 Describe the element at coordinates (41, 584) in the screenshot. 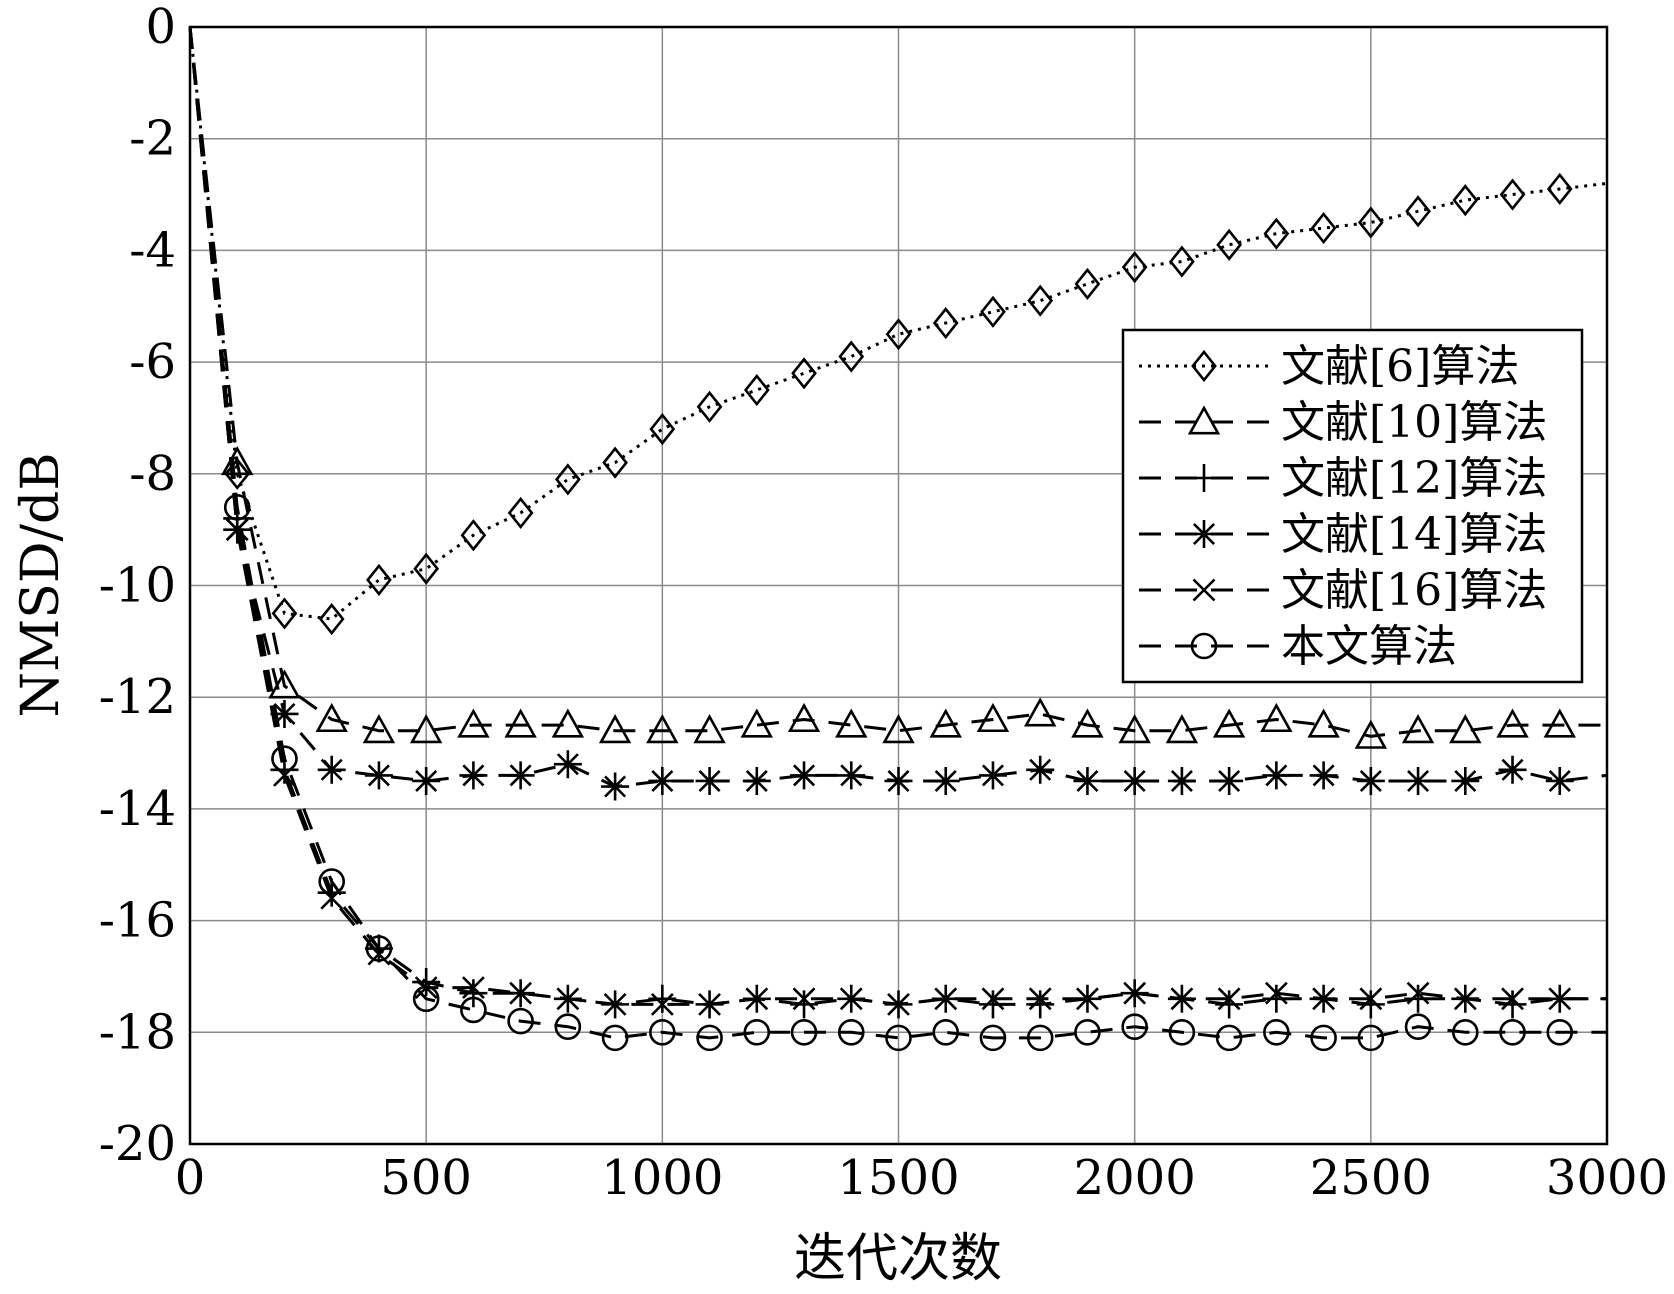

I see `y-axis-label: NMSD/dB` at that location.